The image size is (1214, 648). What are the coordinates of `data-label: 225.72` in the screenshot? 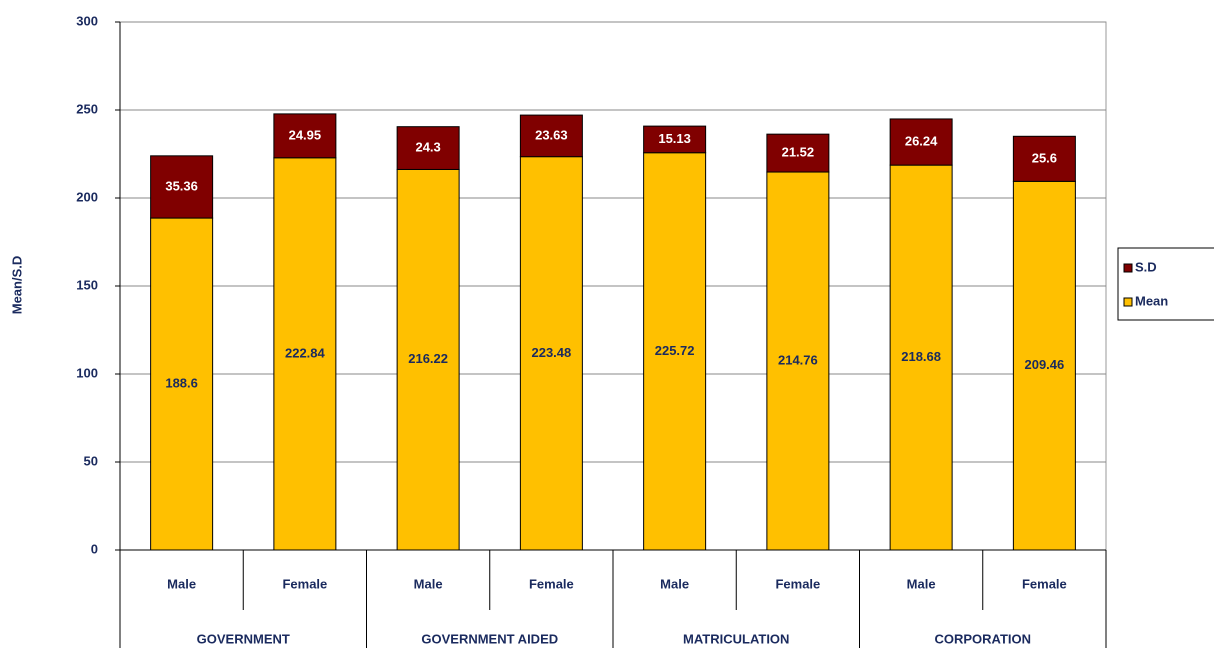 It's located at (675, 350).